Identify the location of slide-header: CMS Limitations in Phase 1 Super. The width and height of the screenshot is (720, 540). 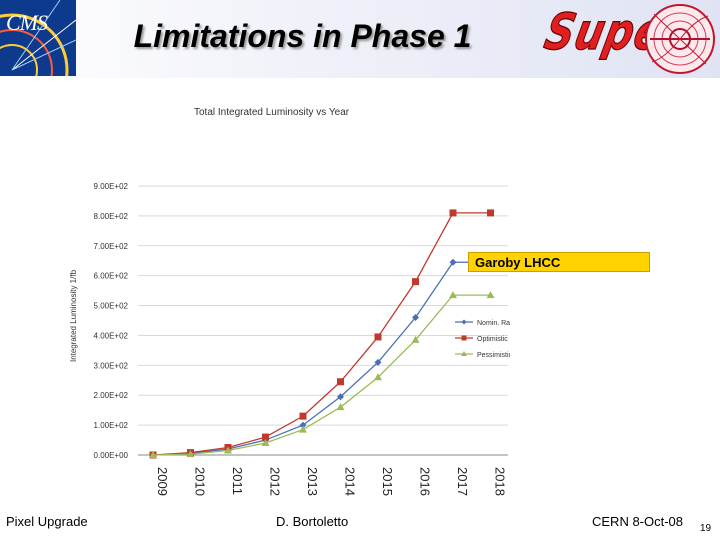
(360, 39).